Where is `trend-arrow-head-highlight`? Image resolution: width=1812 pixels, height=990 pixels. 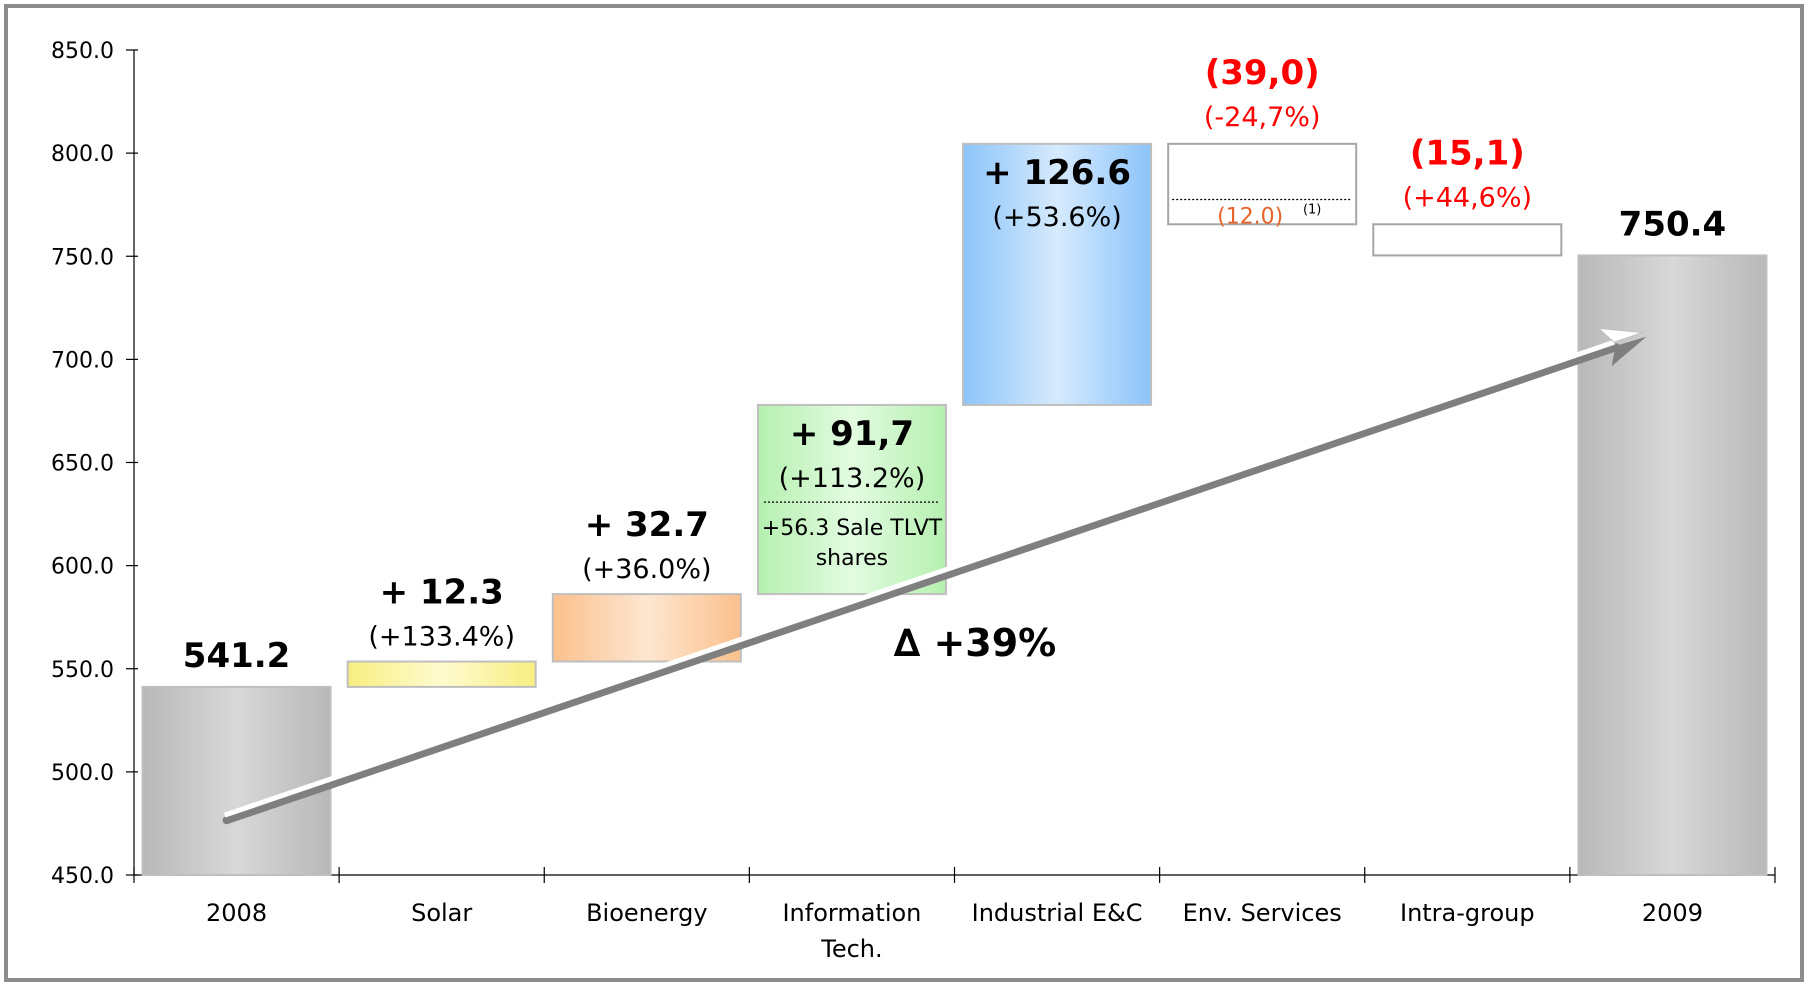
trend-arrow-head-highlight is located at coordinates (1620, 335).